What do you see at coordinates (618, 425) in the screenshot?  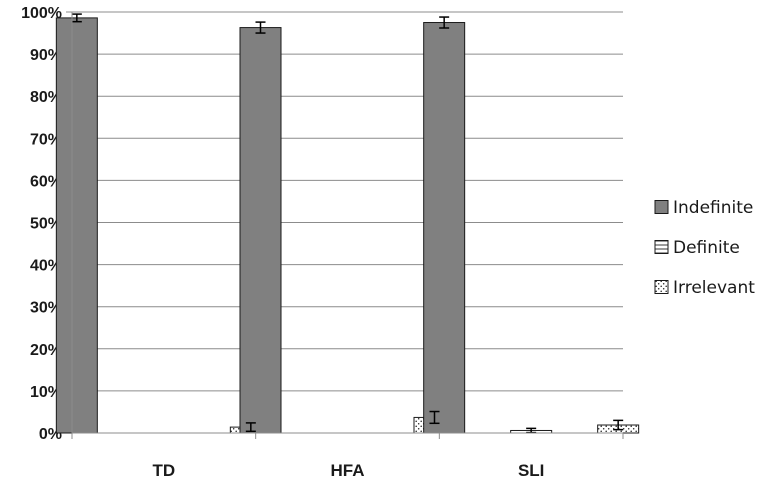 I see `error-bar-irrelevant-sli` at bounding box center [618, 425].